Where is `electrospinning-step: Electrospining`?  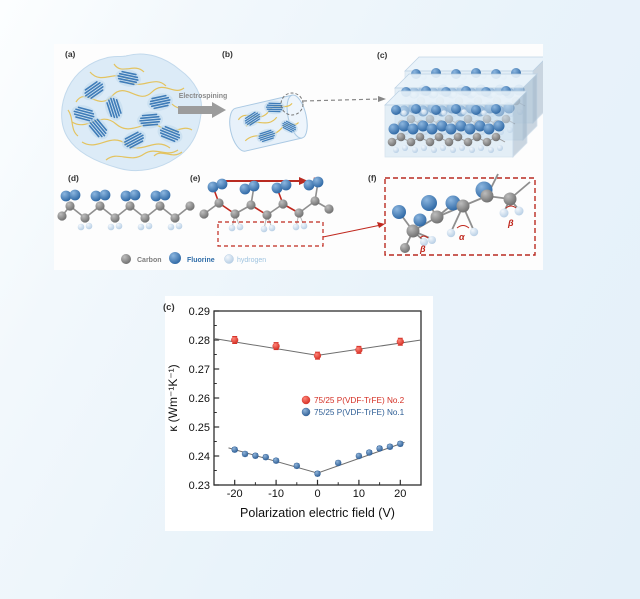
electrospinning-step: Electrospining is located at coordinates (202, 105).